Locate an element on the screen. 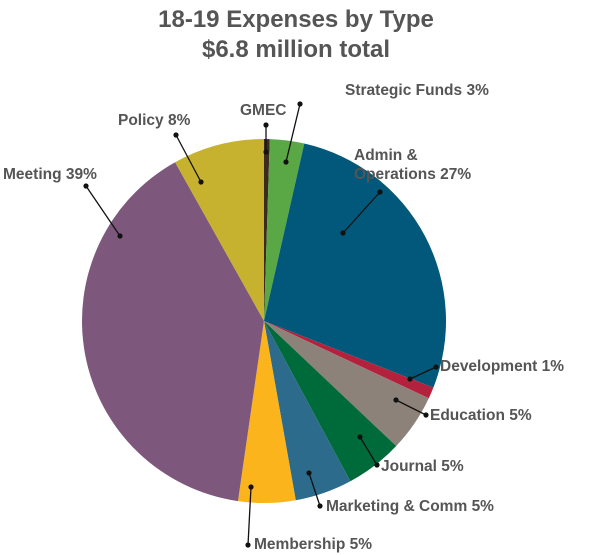 This screenshot has width=592, height=555. slice-label: Marketing & Comm 5% is located at coordinates (410, 506).